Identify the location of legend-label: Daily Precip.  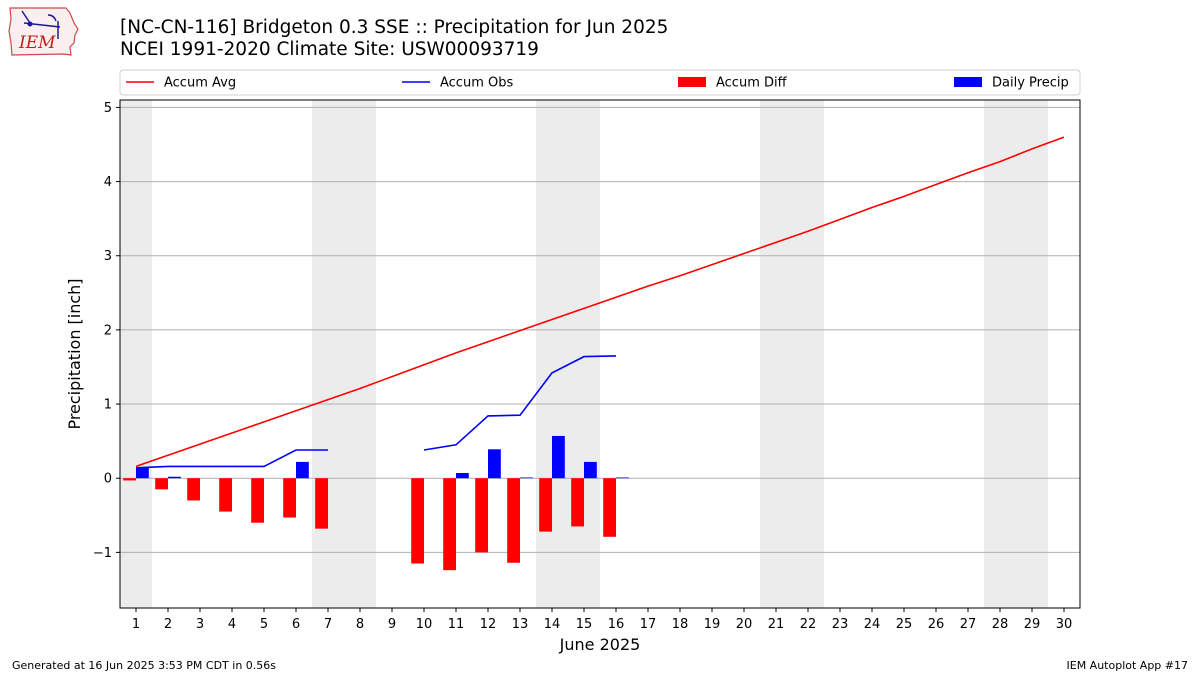
(1030, 83).